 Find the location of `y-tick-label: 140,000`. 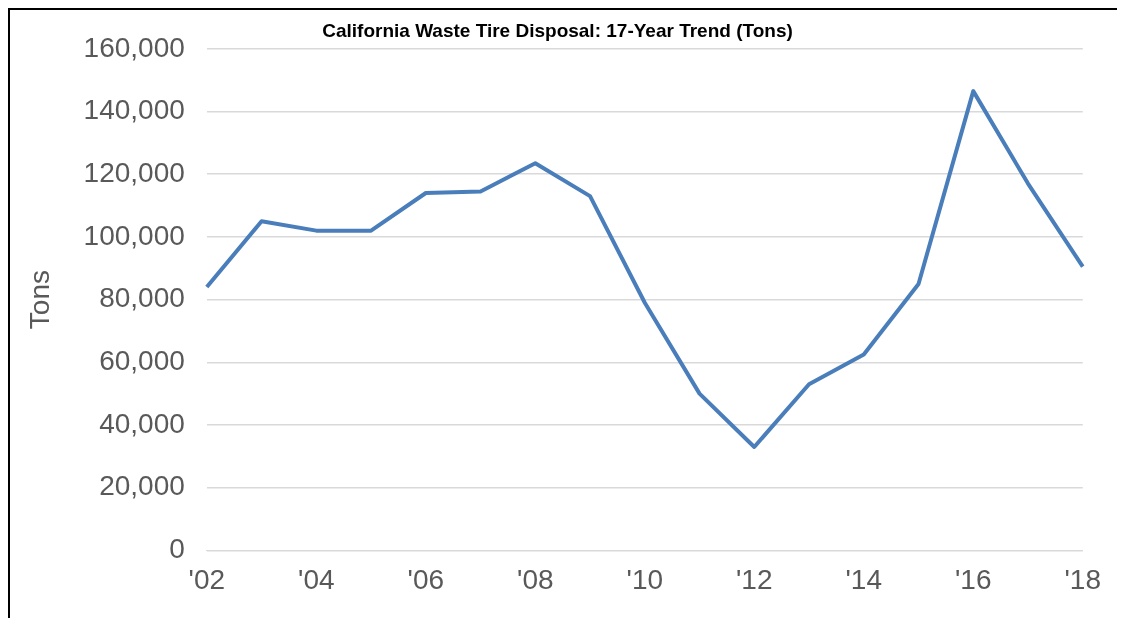

y-tick-label: 140,000 is located at coordinates (134, 110).